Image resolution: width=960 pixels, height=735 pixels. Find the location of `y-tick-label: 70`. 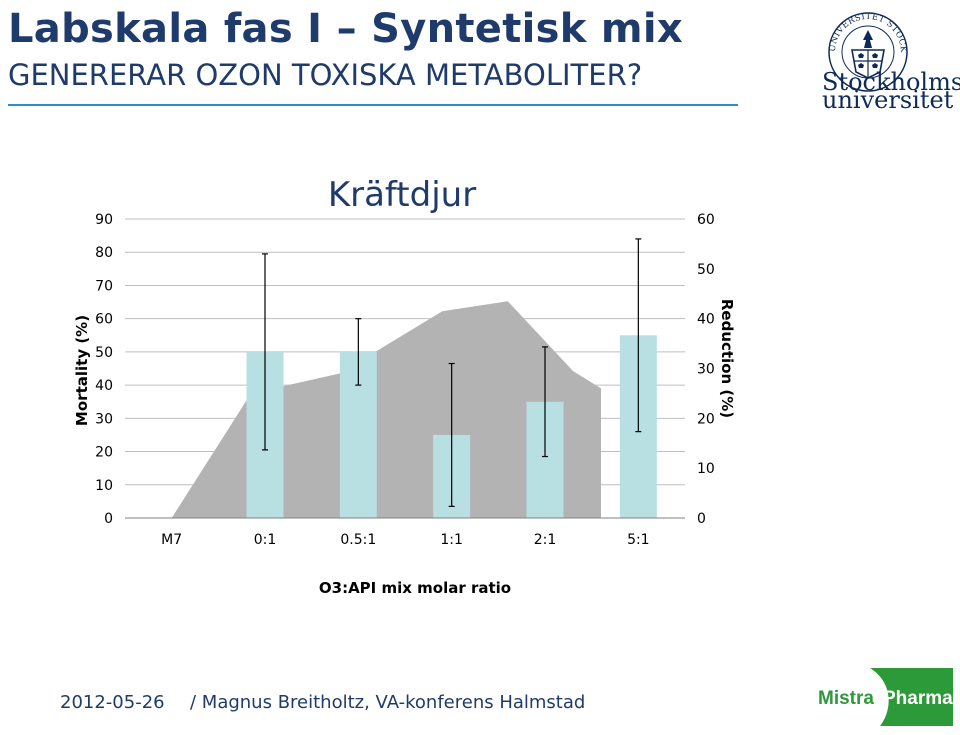

y-tick-label: 70 is located at coordinates (104, 286).